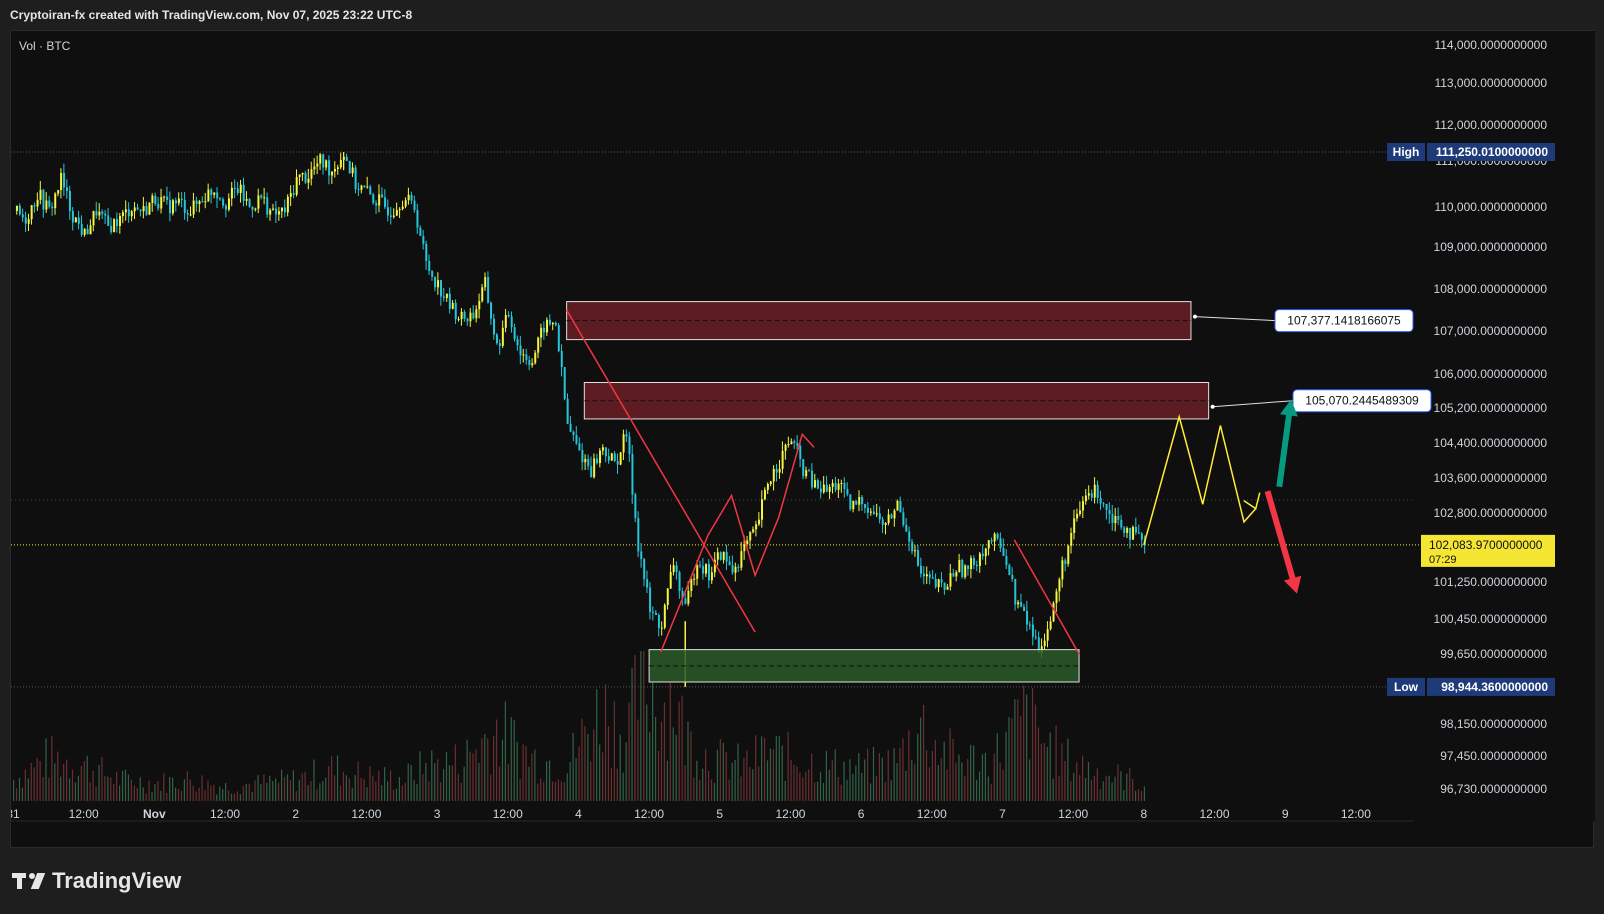 The width and height of the screenshot is (1604, 914). What do you see at coordinates (1491, 247) in the screenshot?
I see `y-tick-label: 109,000.0000000000` at bounding box center [1491, 247].